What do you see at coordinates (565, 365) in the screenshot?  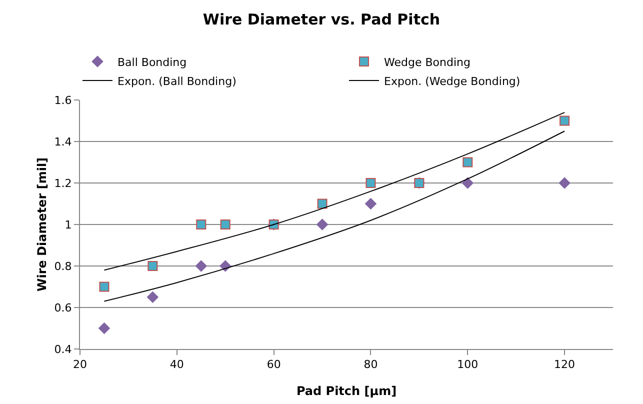 I see `x-tick-label: 120` at bounding box center [565, 365].